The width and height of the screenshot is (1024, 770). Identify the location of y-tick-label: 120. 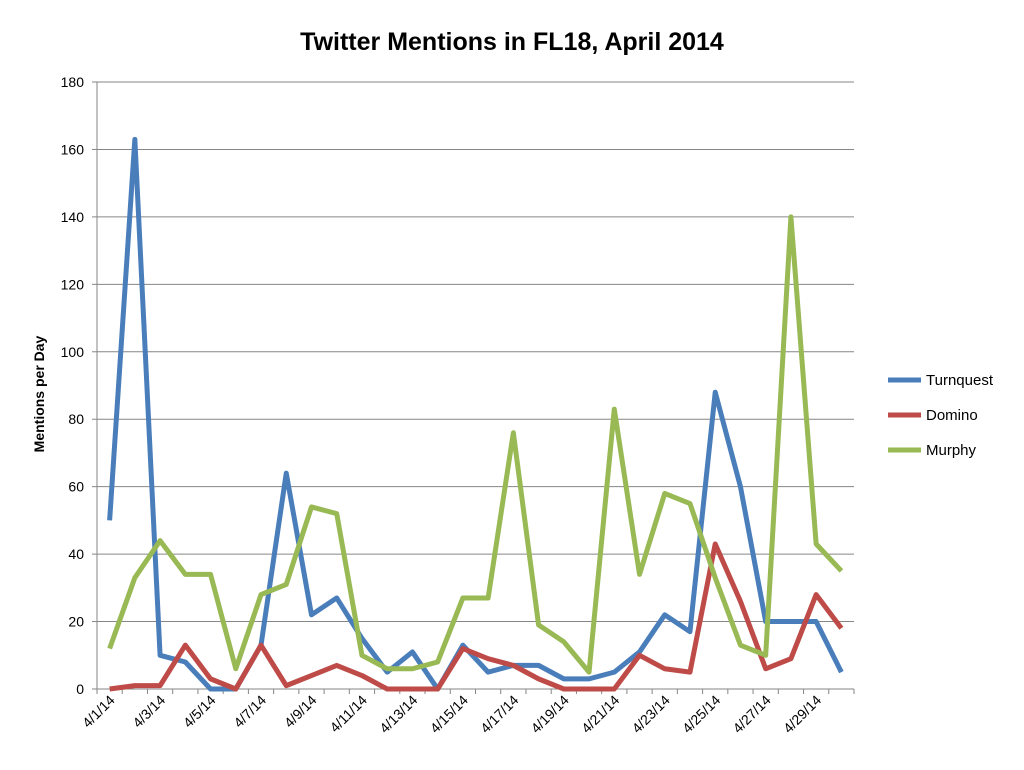
(73, 284).